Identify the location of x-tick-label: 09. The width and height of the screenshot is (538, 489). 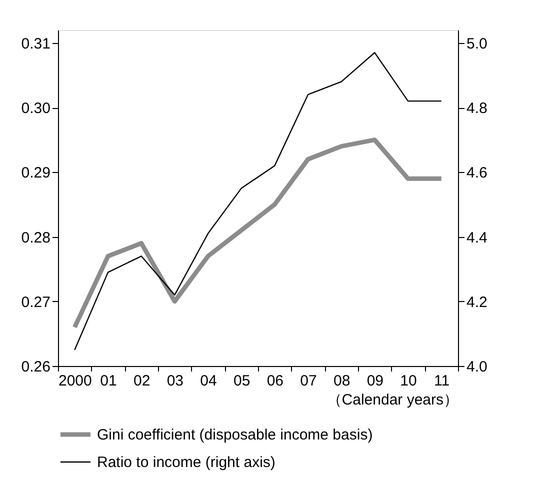
(375, 381).